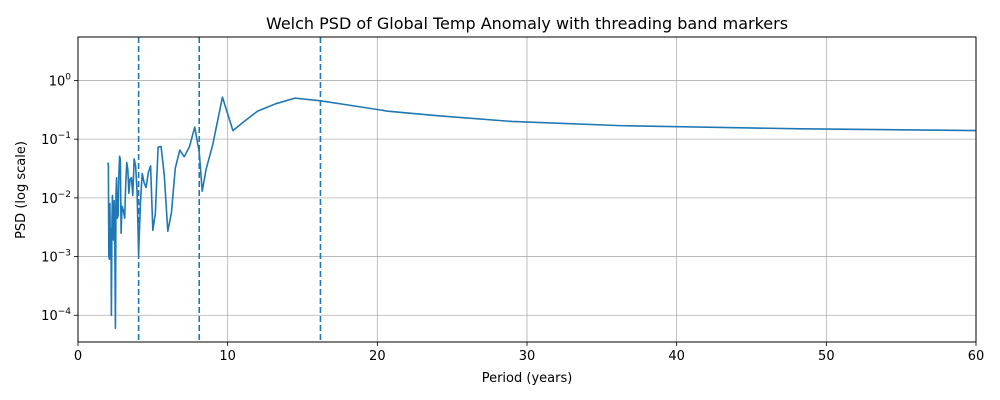  Describe the element at coordinates (68, 77) in the screenshot. I see `y-tick-exponent: 0` at that location.